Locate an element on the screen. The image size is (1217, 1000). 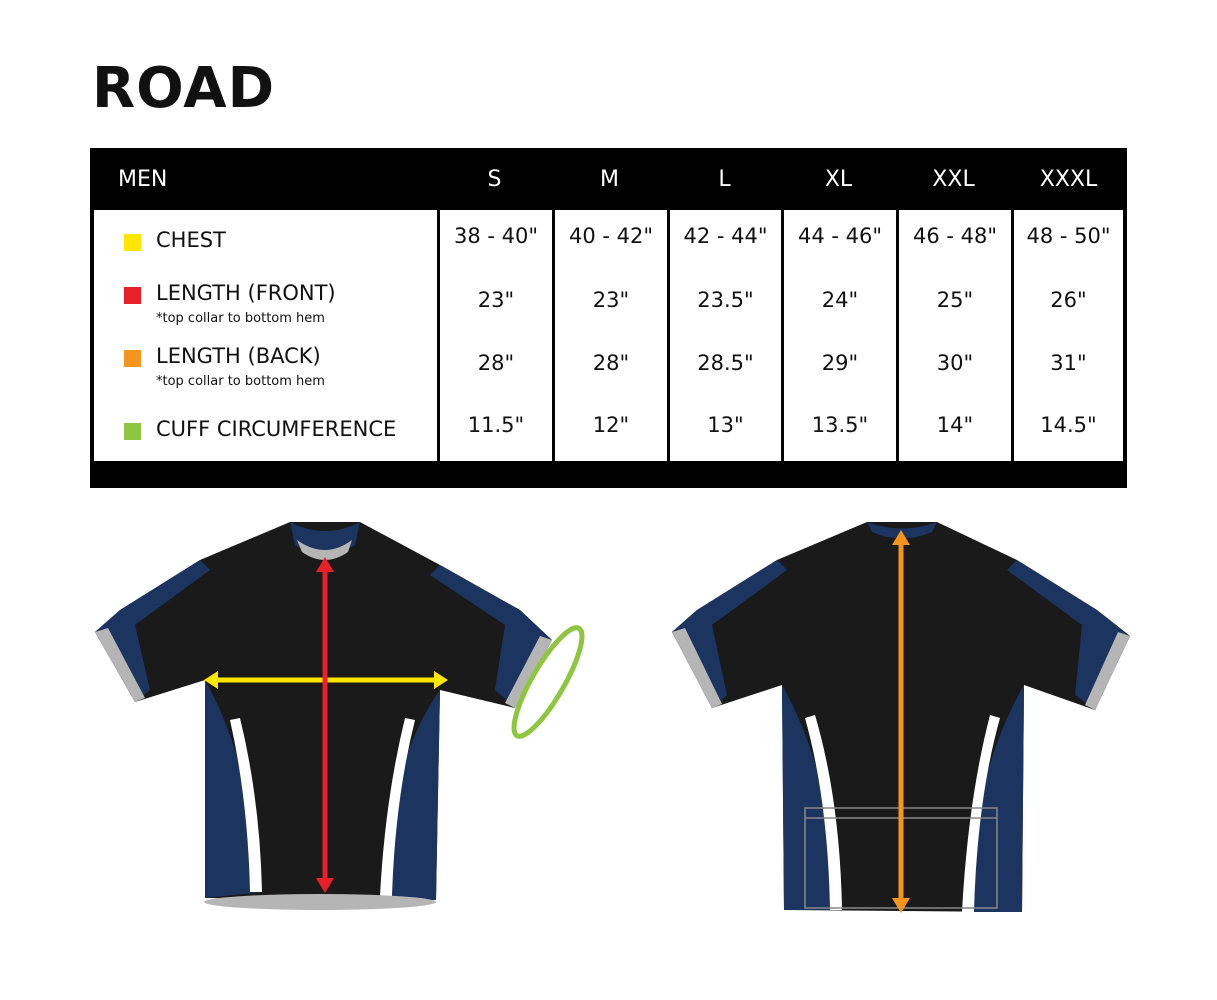
header-size-l: L is located at coordinates (724, 179).